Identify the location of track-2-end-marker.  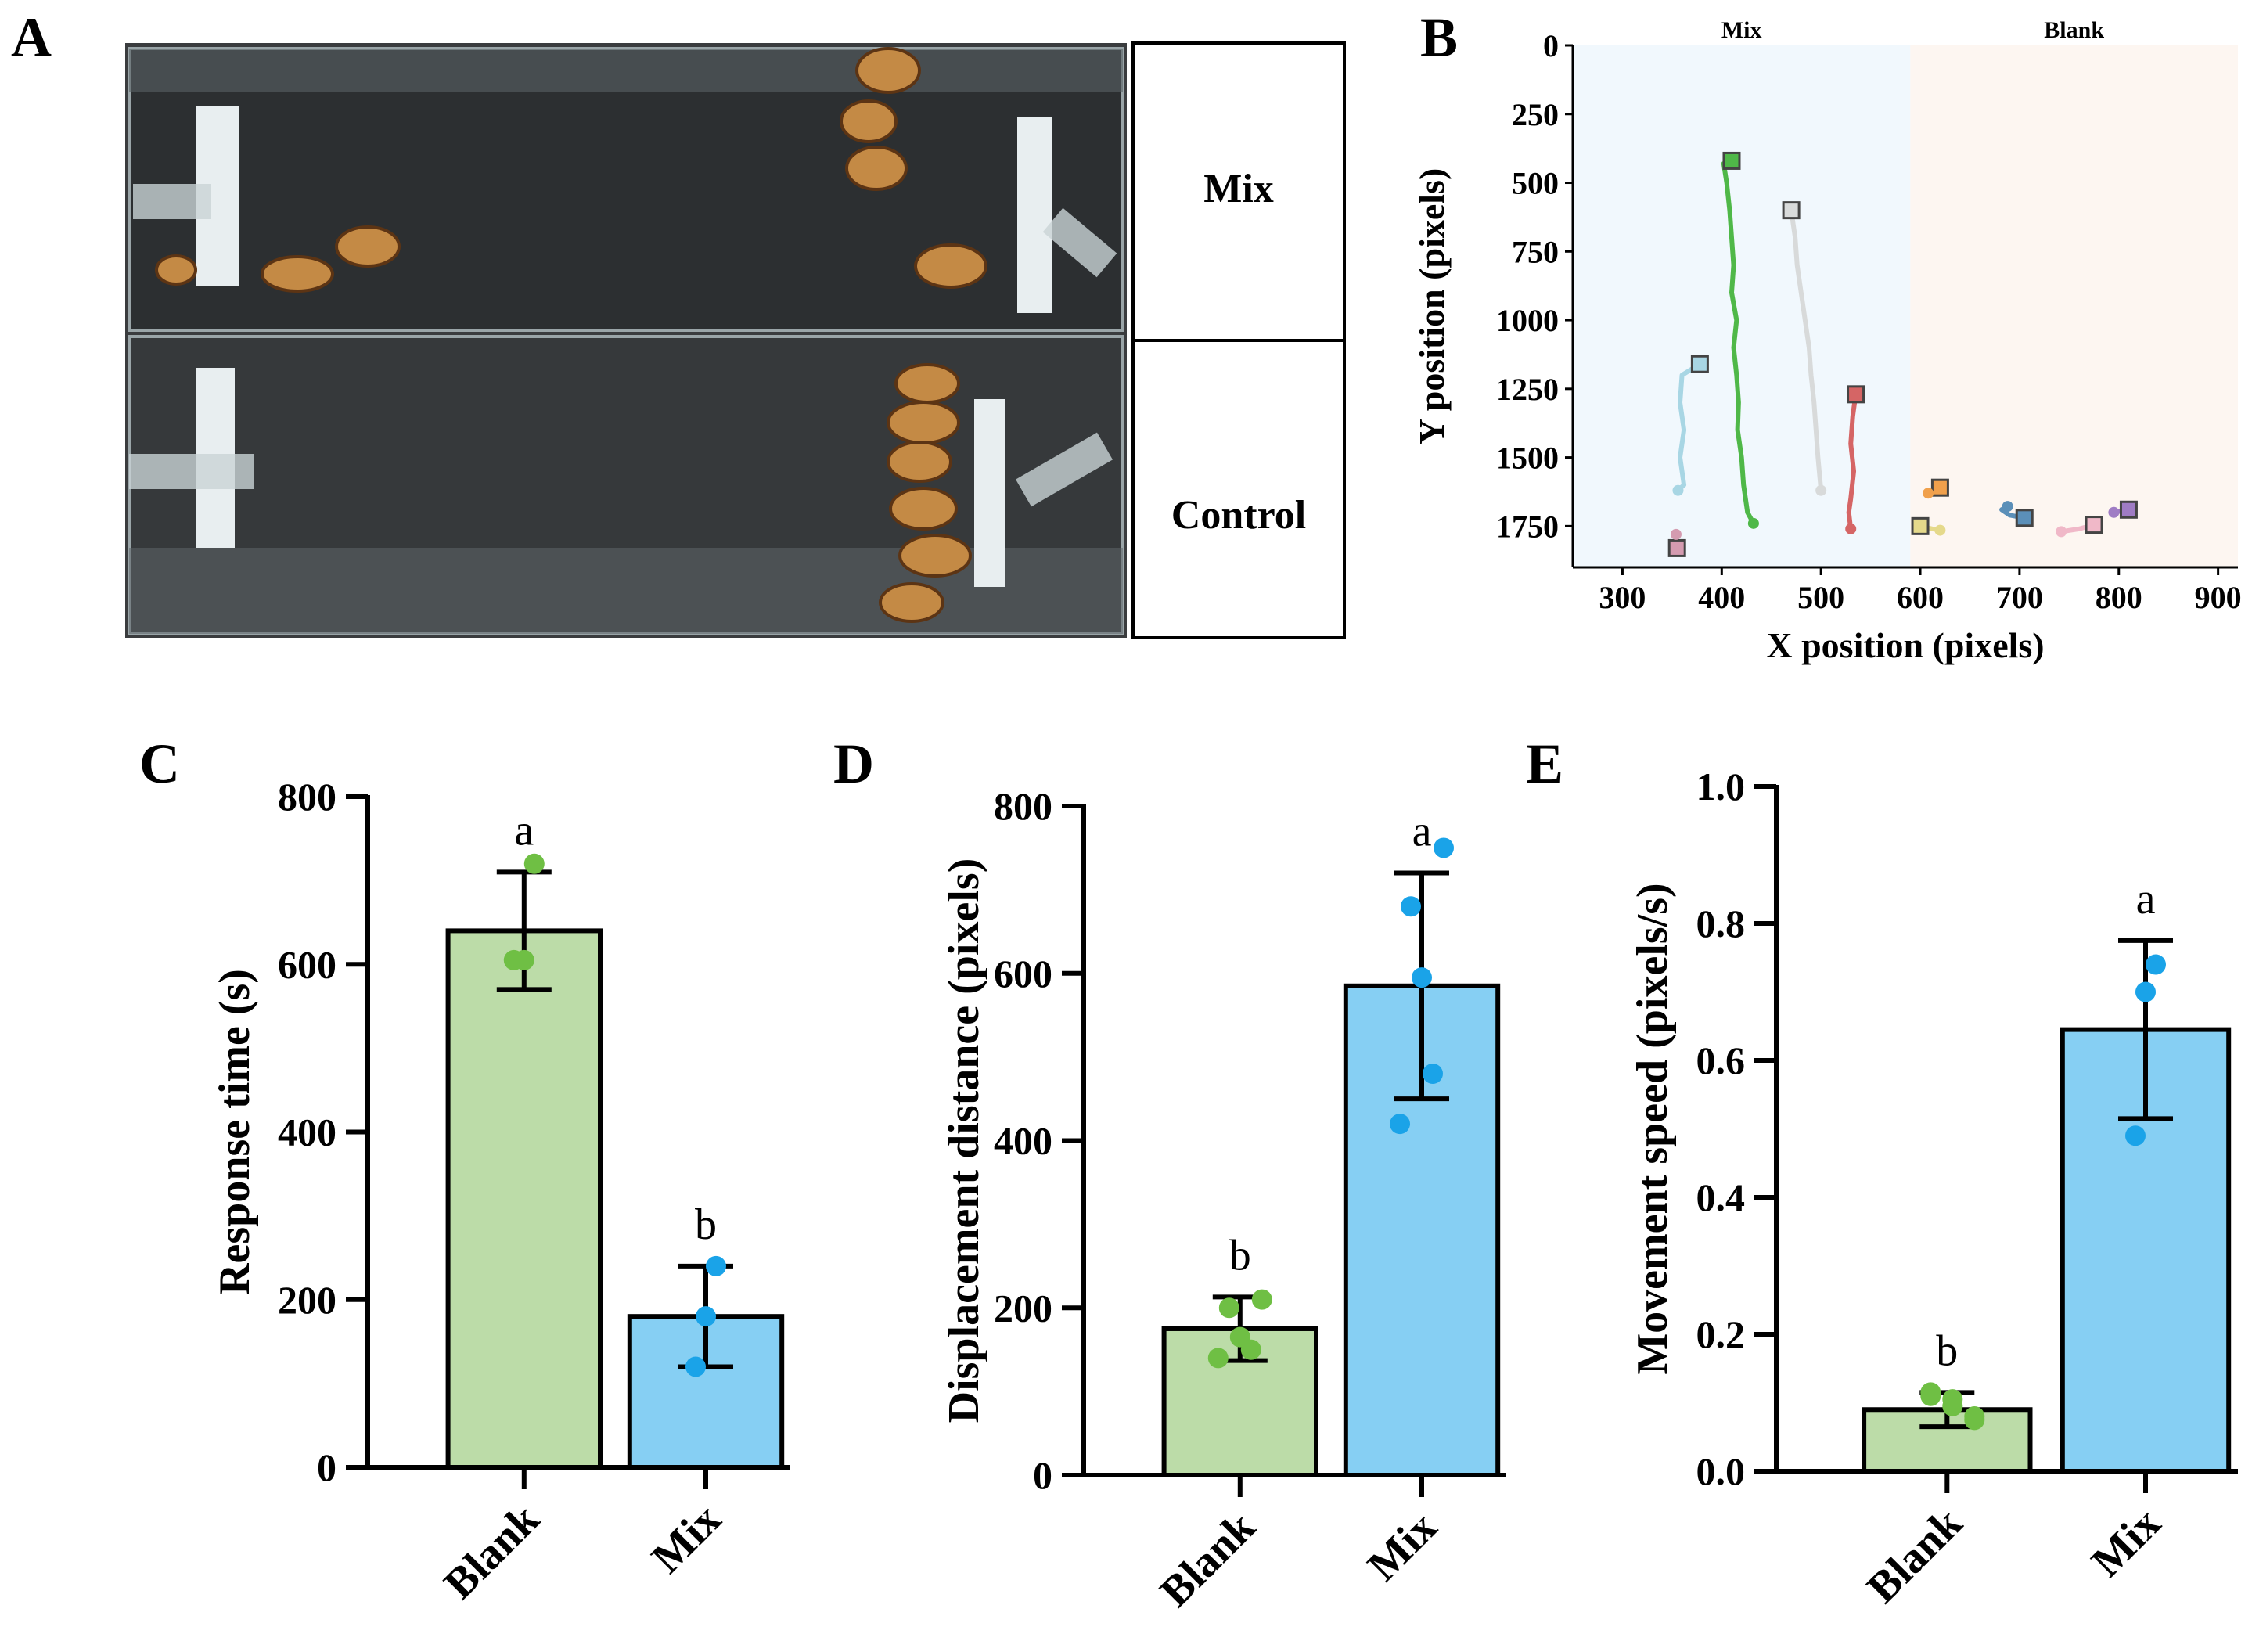
(1753, 523).